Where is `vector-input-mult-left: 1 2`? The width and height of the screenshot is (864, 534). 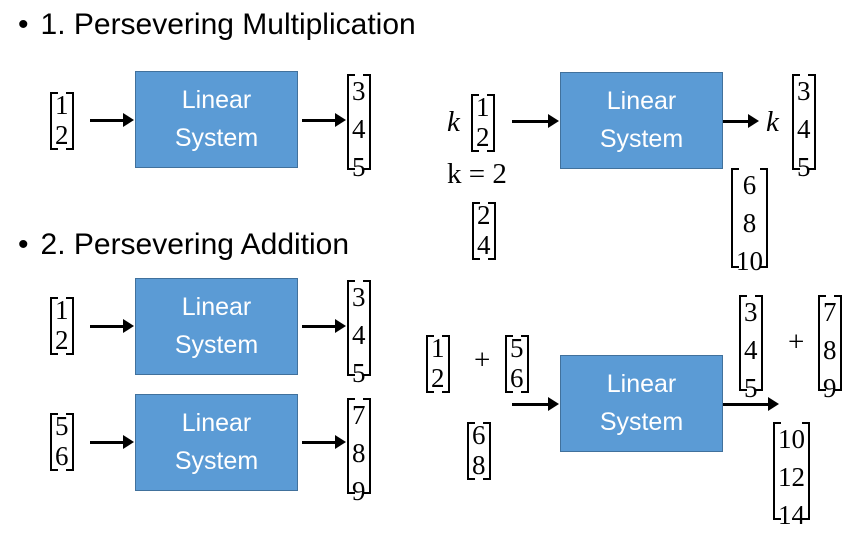 vector-input-mult-left: 1 2 is located at coordinates (62, 121).